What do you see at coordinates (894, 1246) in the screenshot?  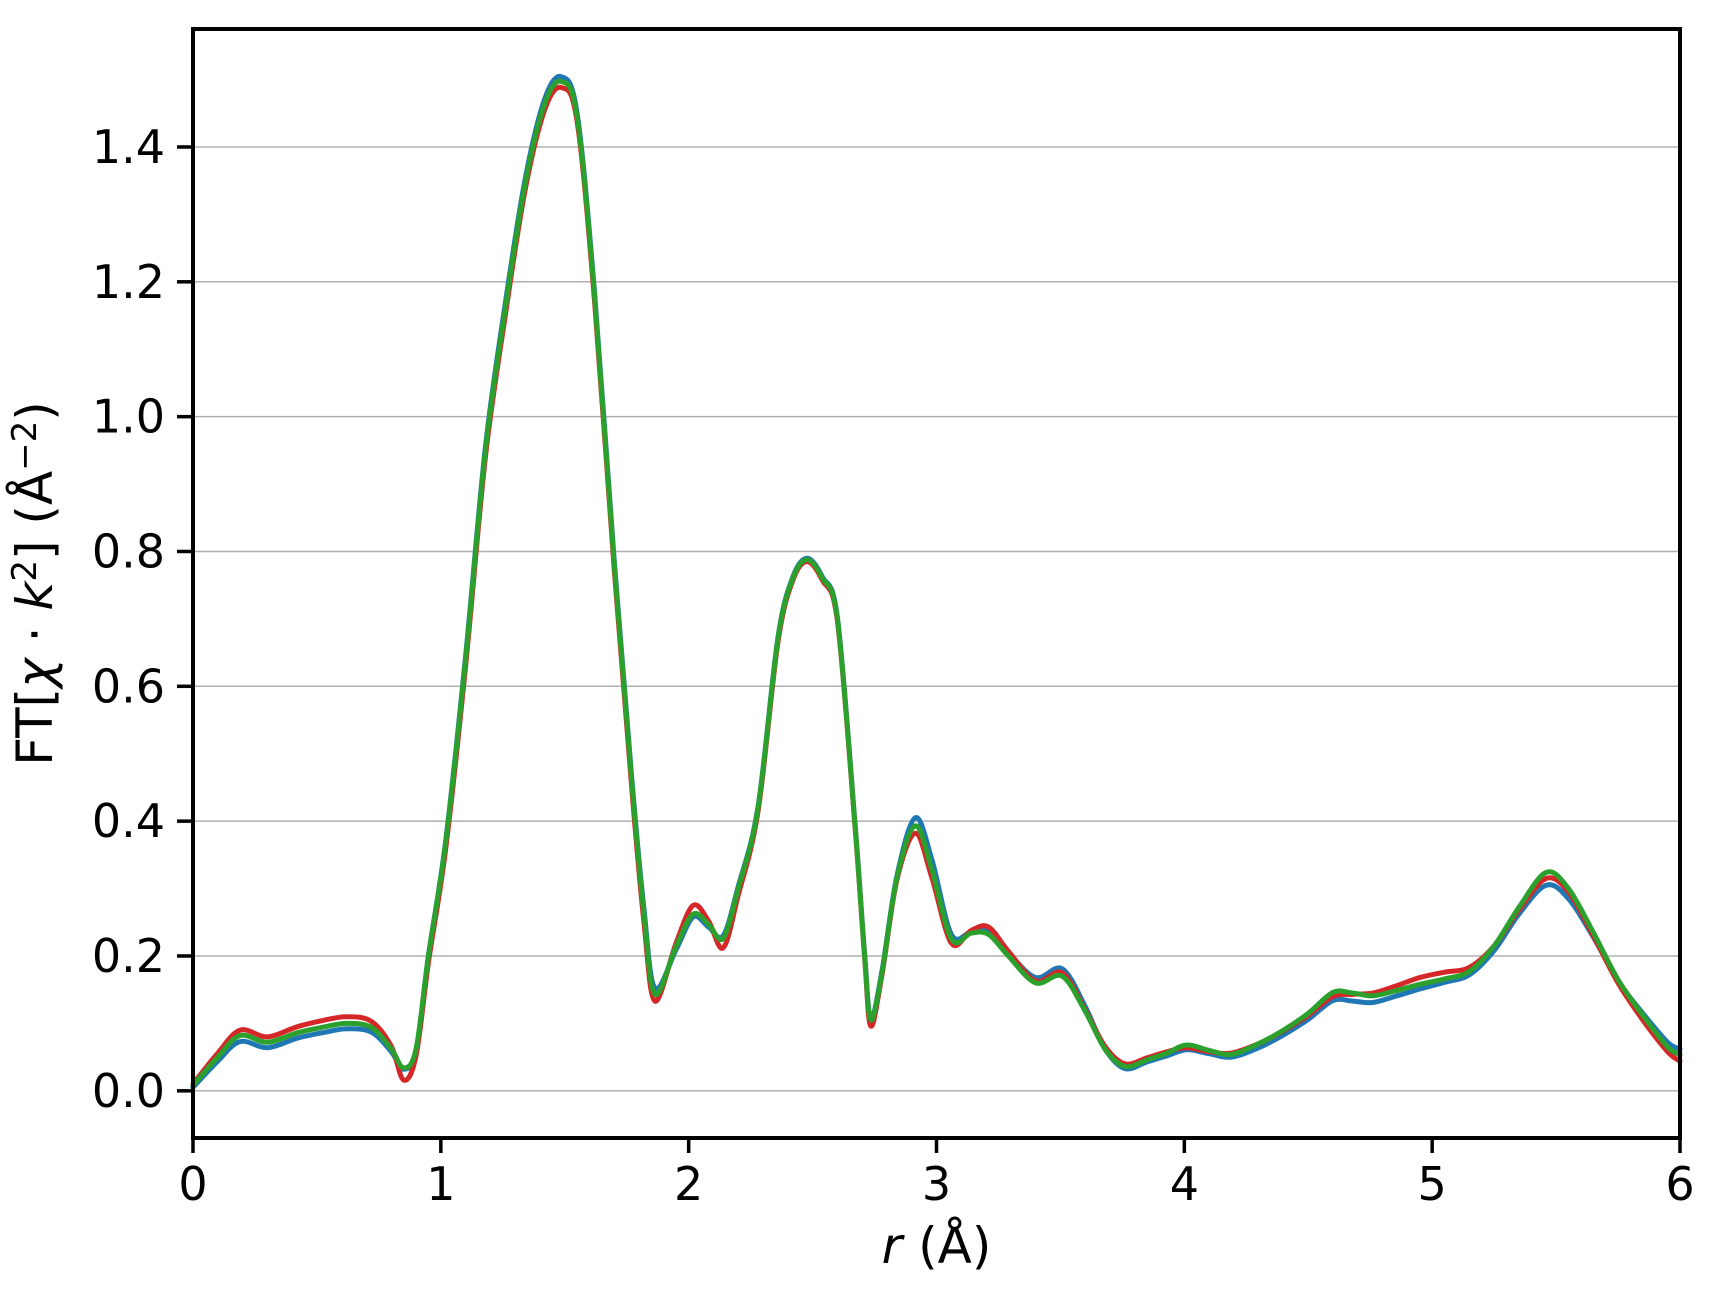 I see `x-axis-label-part: r` at bounding box center [894, 1246].